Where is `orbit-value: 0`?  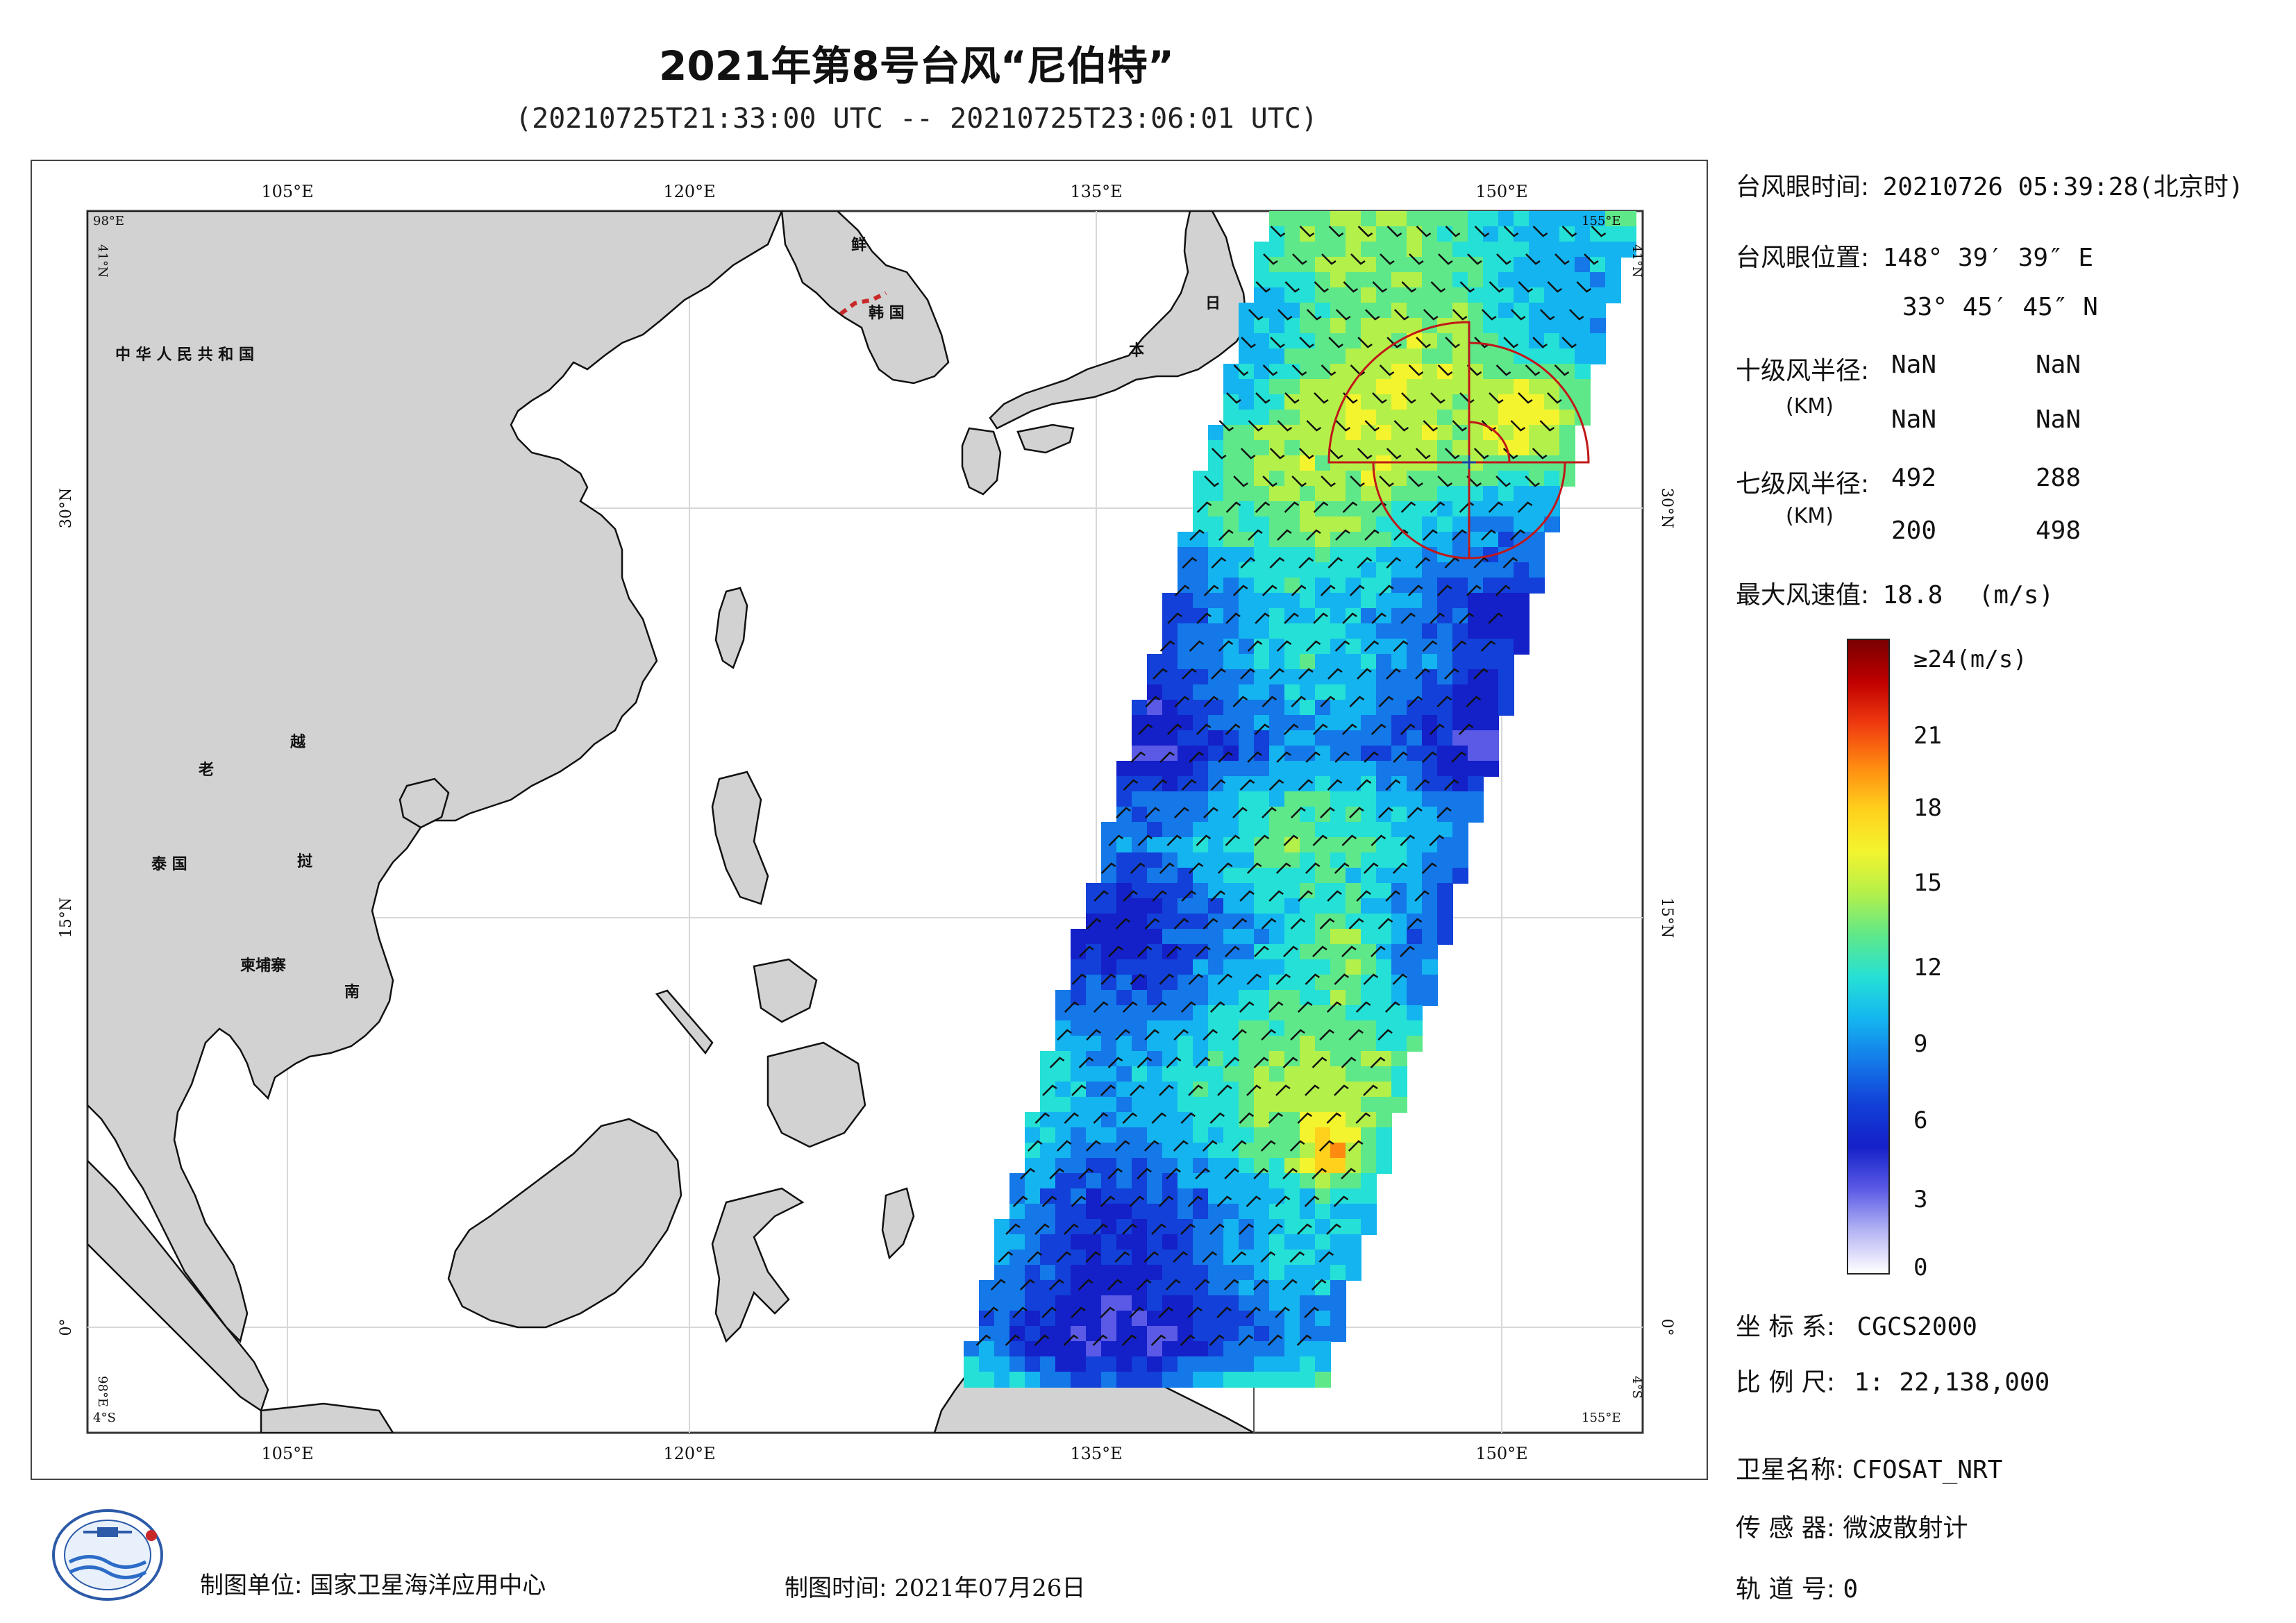 orbit-value: 0 is located at coordinates (1851, 1589).